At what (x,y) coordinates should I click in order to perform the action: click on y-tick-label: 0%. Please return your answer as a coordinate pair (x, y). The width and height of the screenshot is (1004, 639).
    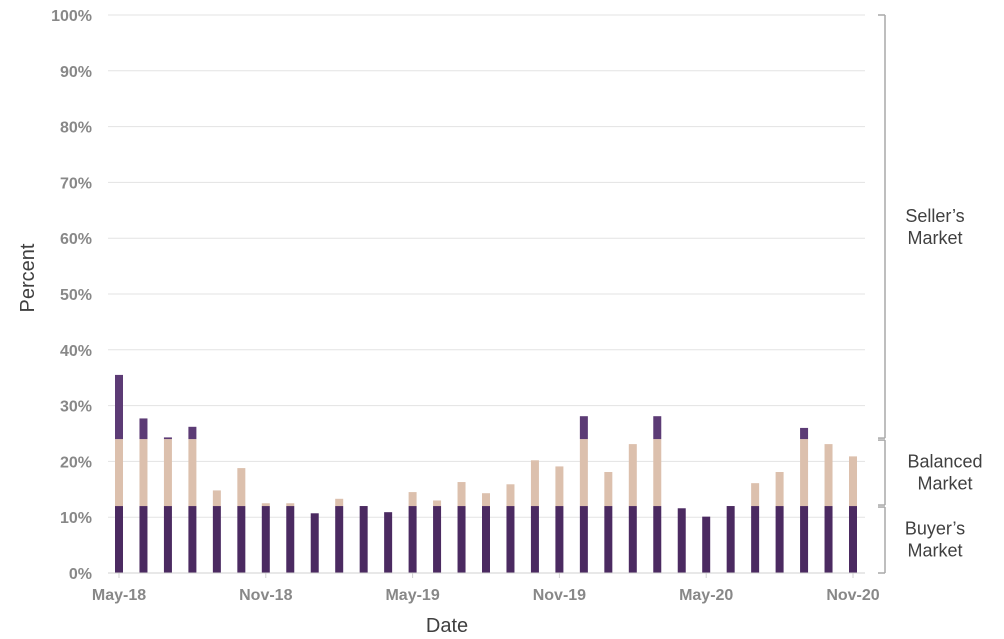
    Looking at the image, I should click on (80, 574).